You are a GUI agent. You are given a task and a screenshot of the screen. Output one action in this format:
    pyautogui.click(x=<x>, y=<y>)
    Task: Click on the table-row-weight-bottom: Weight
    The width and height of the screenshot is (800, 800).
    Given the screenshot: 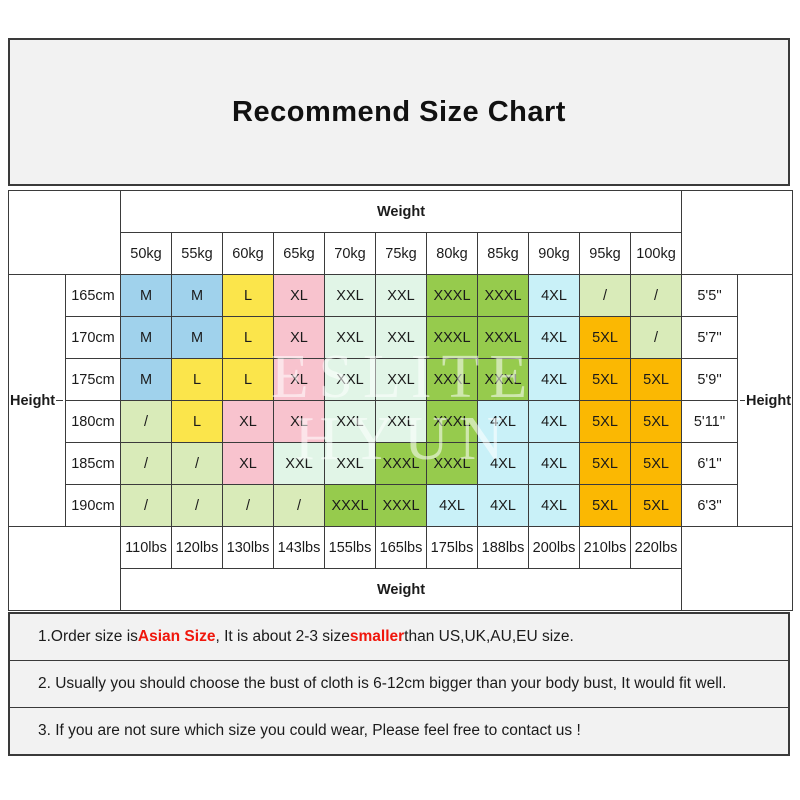 What is the action you would take?
    pyautogui.click(x=401, y=589)
    